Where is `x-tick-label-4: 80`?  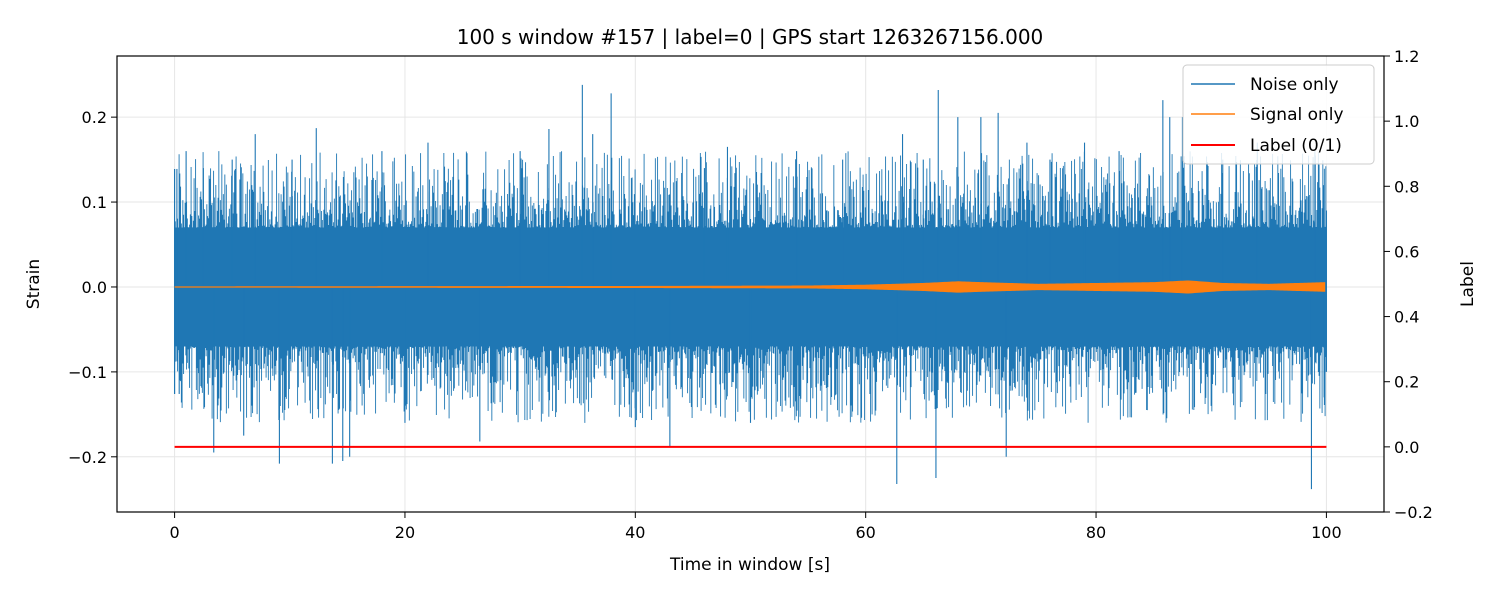
x-tick-label-4: 80 is located at coordinates (1096, 532).